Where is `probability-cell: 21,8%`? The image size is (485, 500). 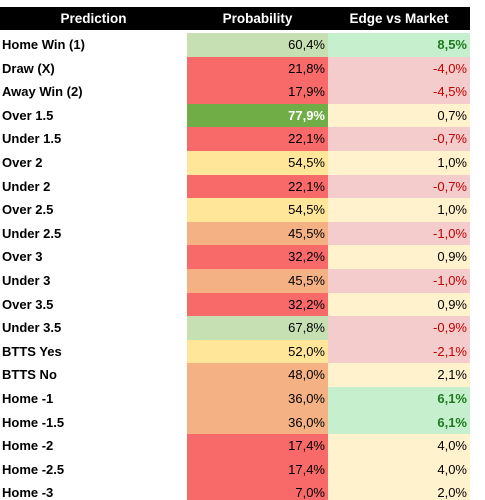
probability-cell: 21,8% is located at coordinates (257, 68).